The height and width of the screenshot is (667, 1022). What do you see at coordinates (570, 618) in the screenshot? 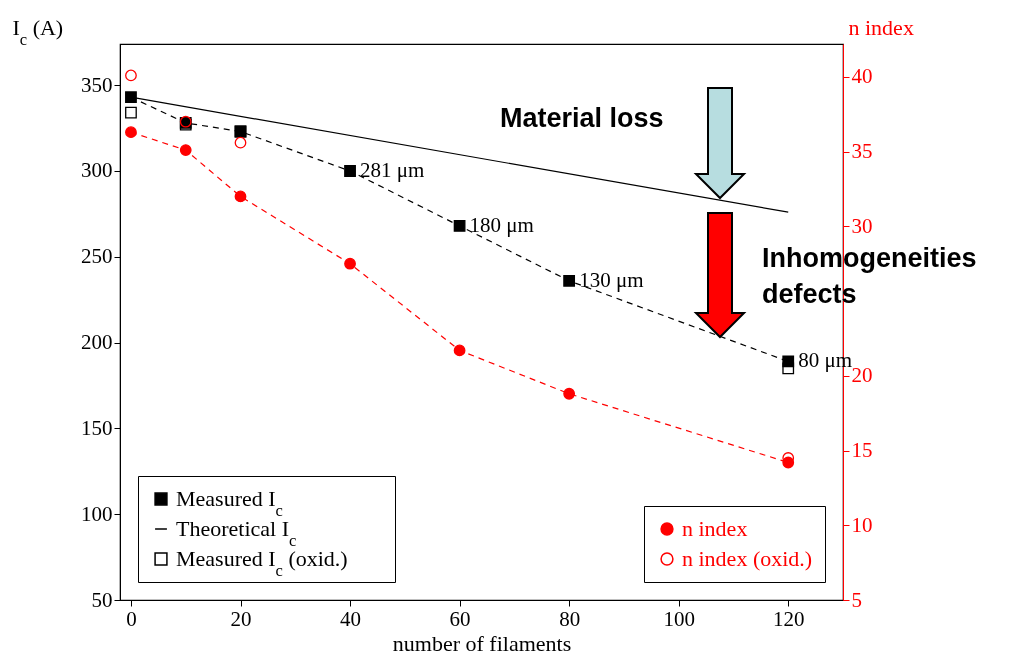
I see `x-tick-label: 80` at bounding box center [570, 618].